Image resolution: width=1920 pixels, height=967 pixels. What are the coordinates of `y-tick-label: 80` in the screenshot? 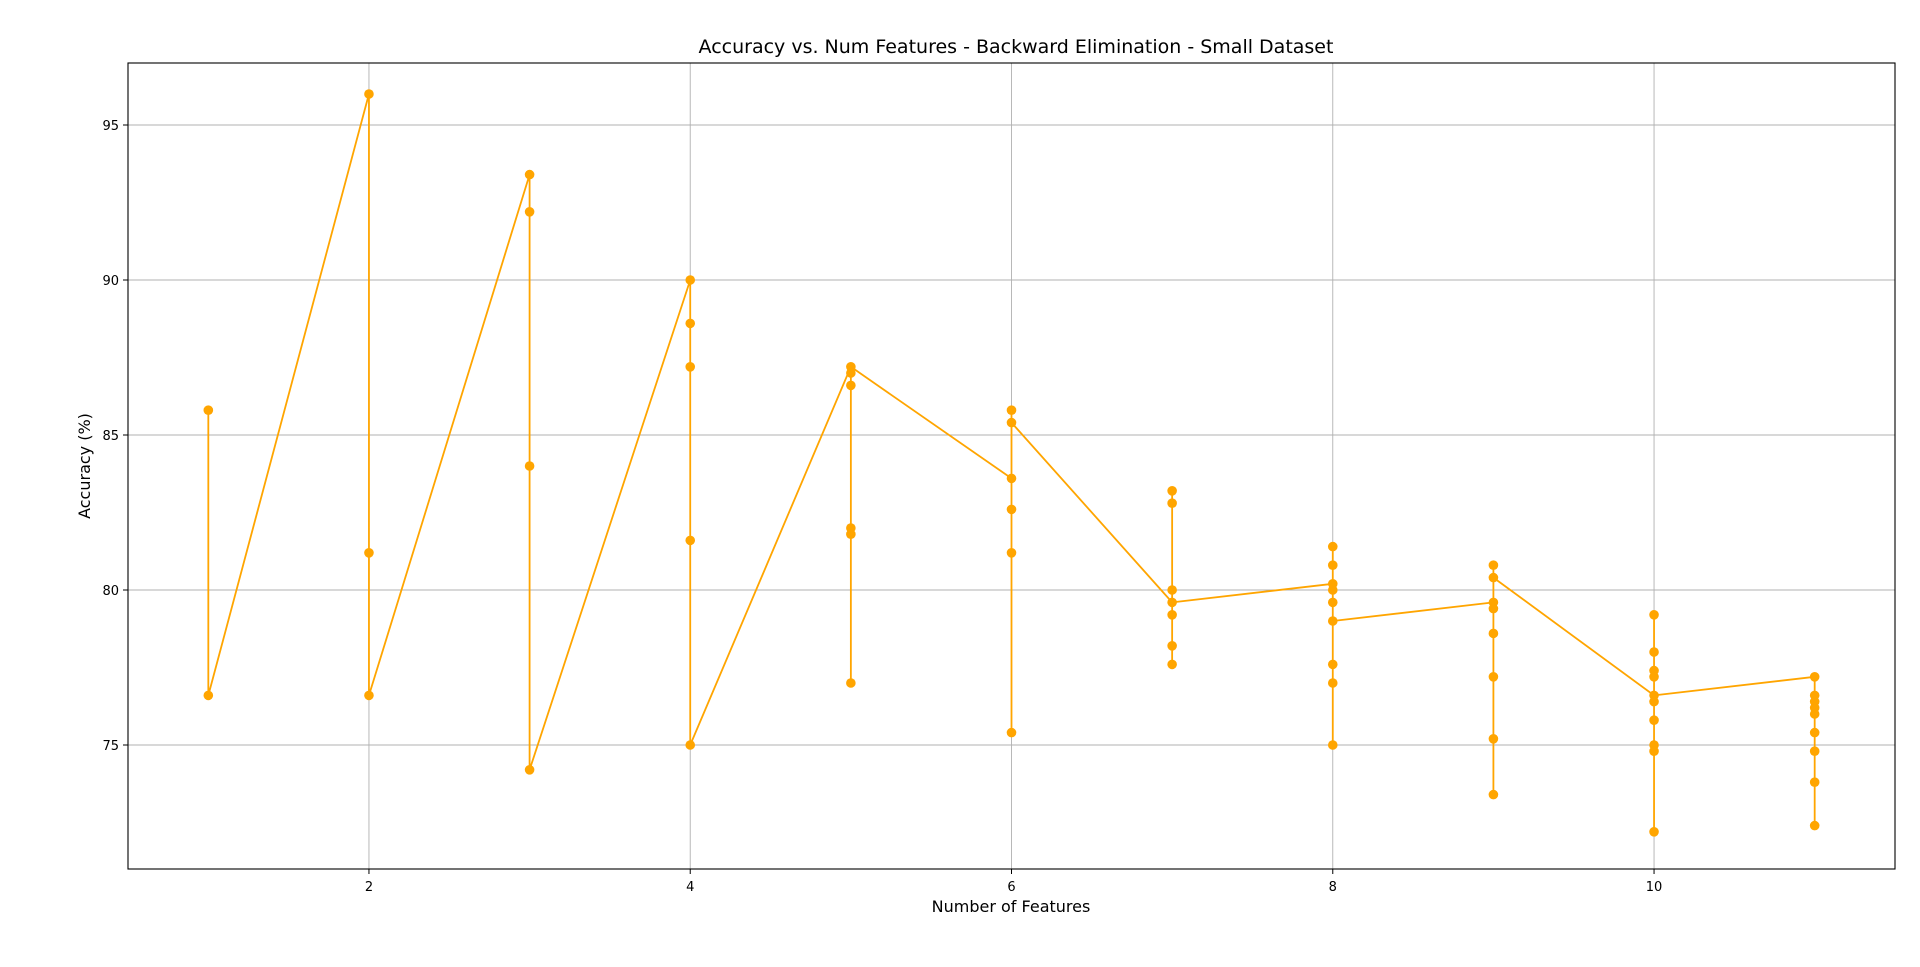 It's located at (110, 591).